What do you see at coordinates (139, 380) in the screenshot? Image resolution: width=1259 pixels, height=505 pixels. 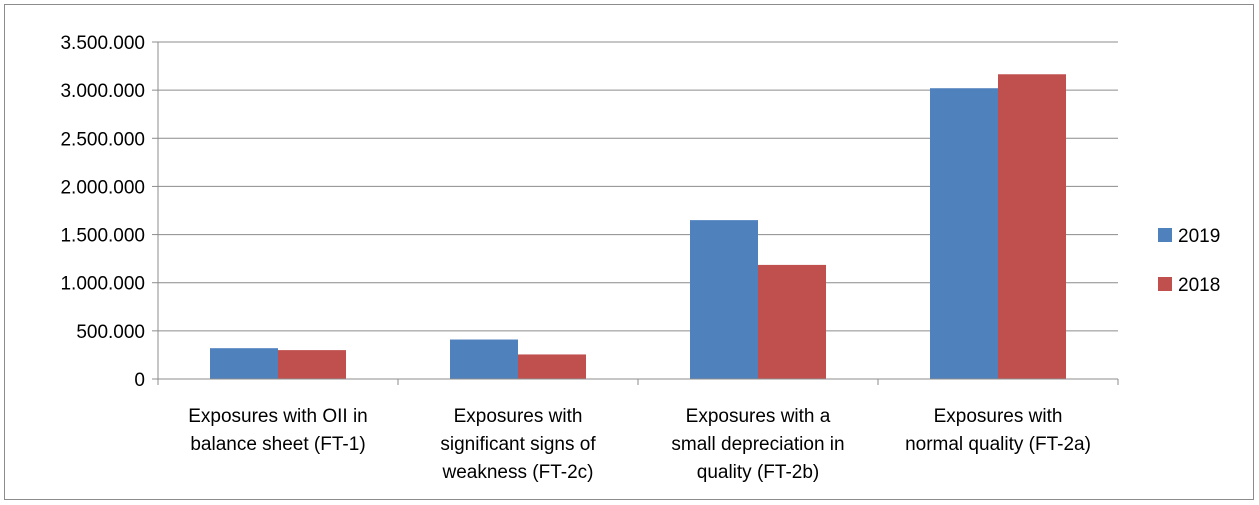 I see `y-tick-label: 0` at bounding box center [139, 380].